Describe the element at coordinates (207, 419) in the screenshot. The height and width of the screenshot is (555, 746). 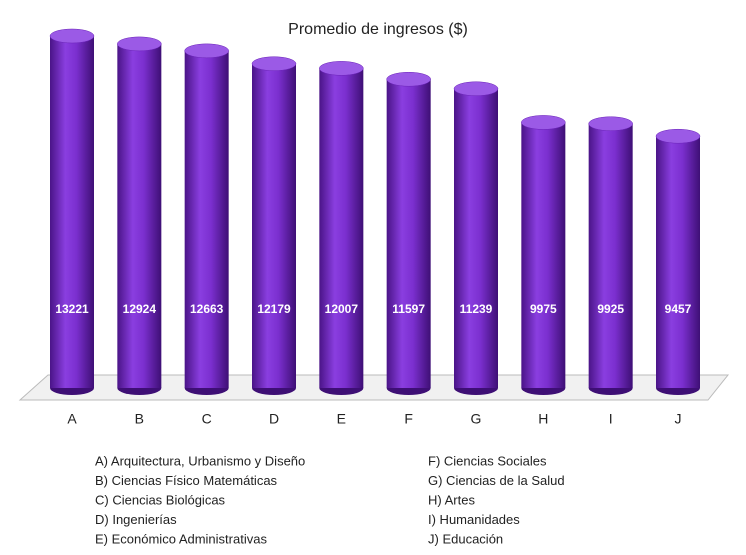
I see `x-tick-label: C` at that location.